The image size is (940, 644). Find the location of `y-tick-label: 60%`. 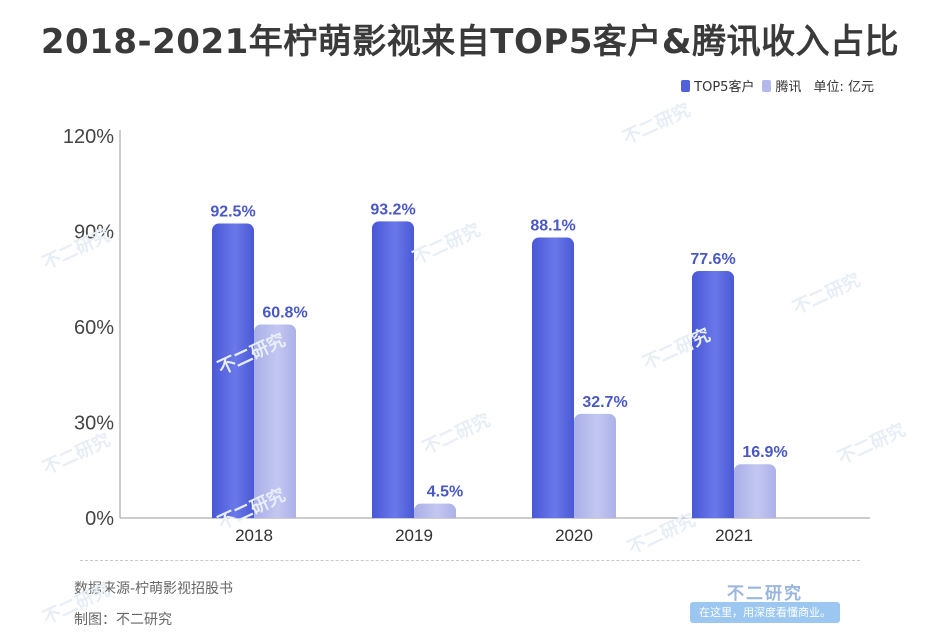

y-tick-label: 60% is located at coordinates (94, 328).